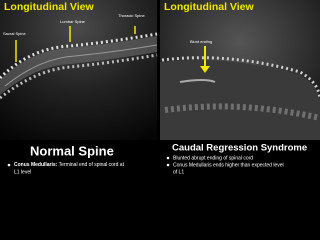 The height and width of the screenshot is (240, 320). Describe the element at coordinates (178, 172) in the screenshot. I see `bullet-text: of L1` at that location.